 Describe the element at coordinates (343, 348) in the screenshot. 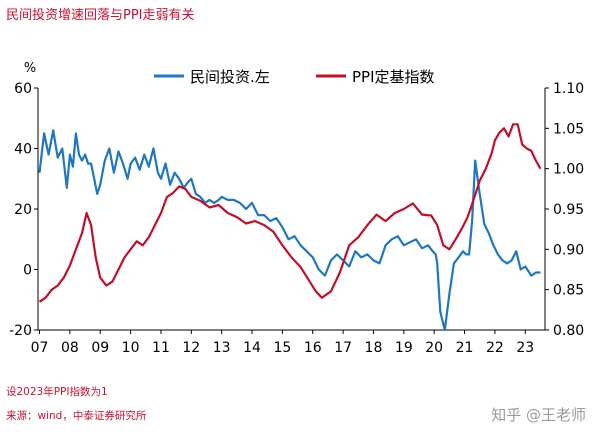

I see `x-tick-label: 17` at that location.